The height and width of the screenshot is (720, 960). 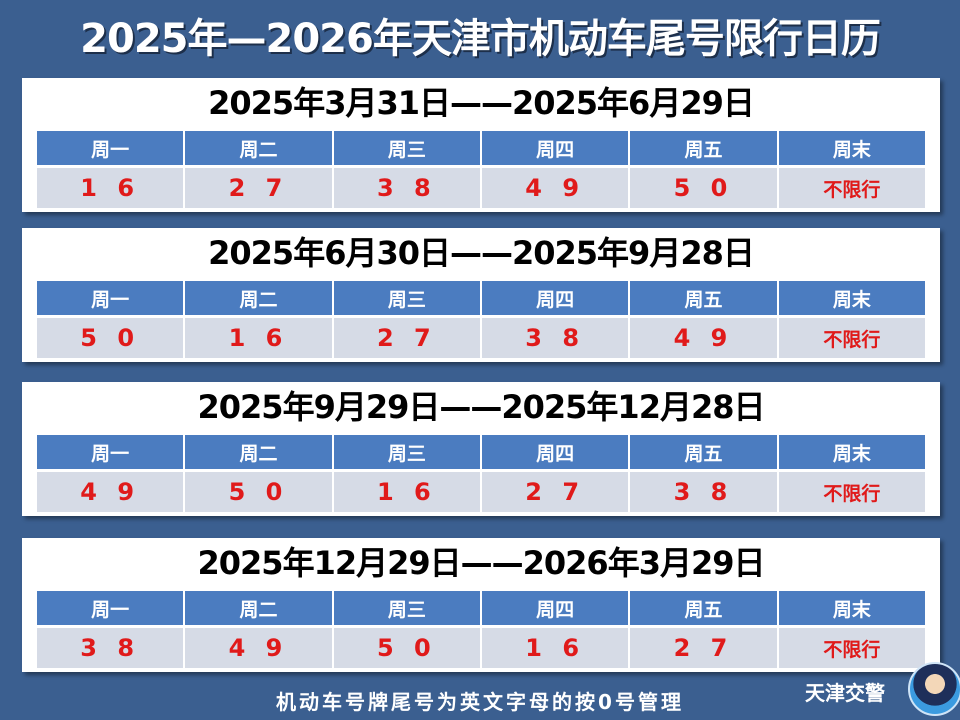 I want to click on police-avatar-logo, so click(x=934, y=689).